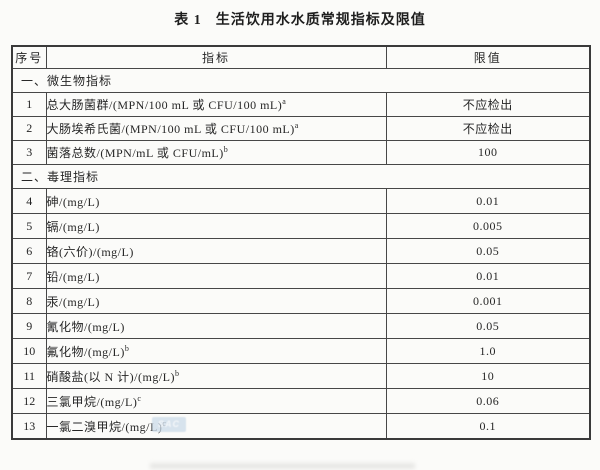 Image resolution: width=600 pixels, height=470 pixels. I want to click on header-row: 序号 指标 限值, so click(301, 57).